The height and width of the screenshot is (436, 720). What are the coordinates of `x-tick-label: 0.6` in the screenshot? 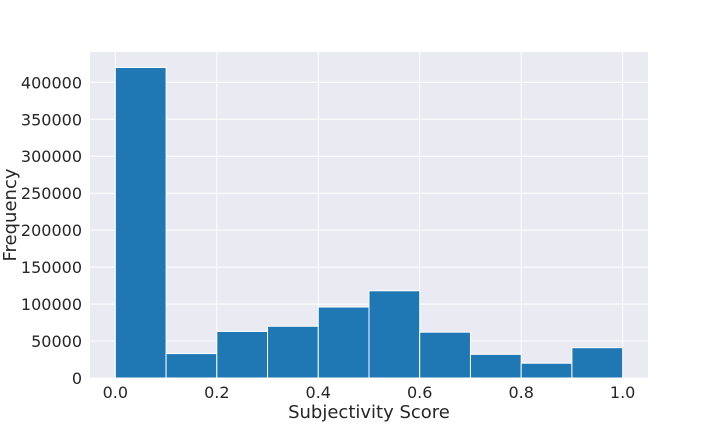 It's located at (419, 392).